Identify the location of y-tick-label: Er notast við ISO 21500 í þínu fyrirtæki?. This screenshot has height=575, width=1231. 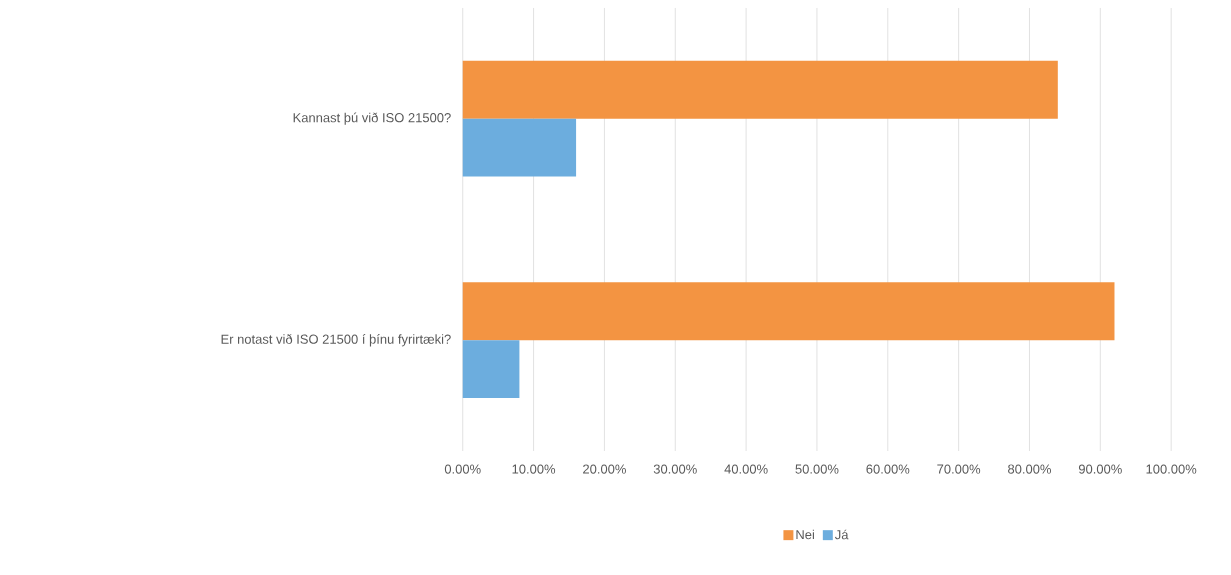
(336, 340).